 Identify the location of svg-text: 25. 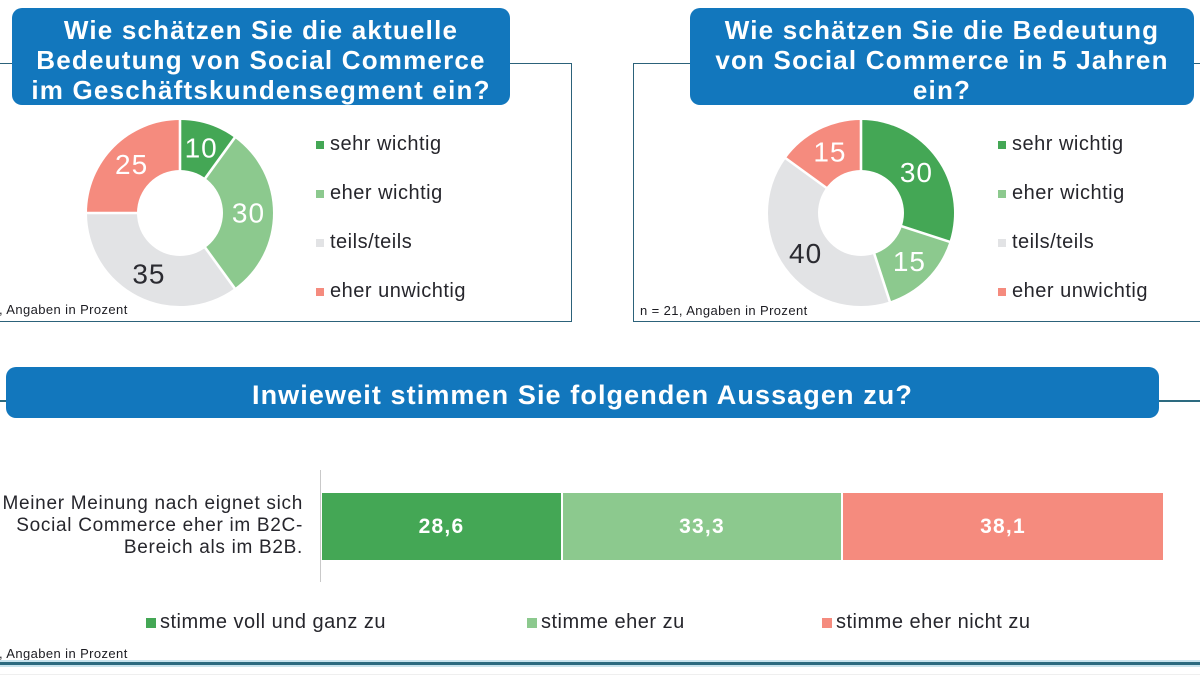
(131, 164).